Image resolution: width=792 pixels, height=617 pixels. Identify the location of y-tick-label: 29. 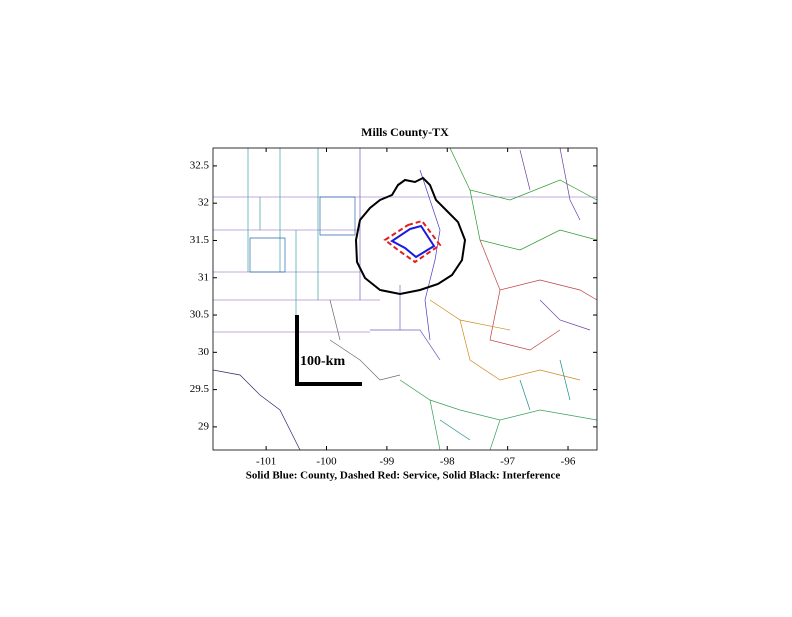
(204, 426).